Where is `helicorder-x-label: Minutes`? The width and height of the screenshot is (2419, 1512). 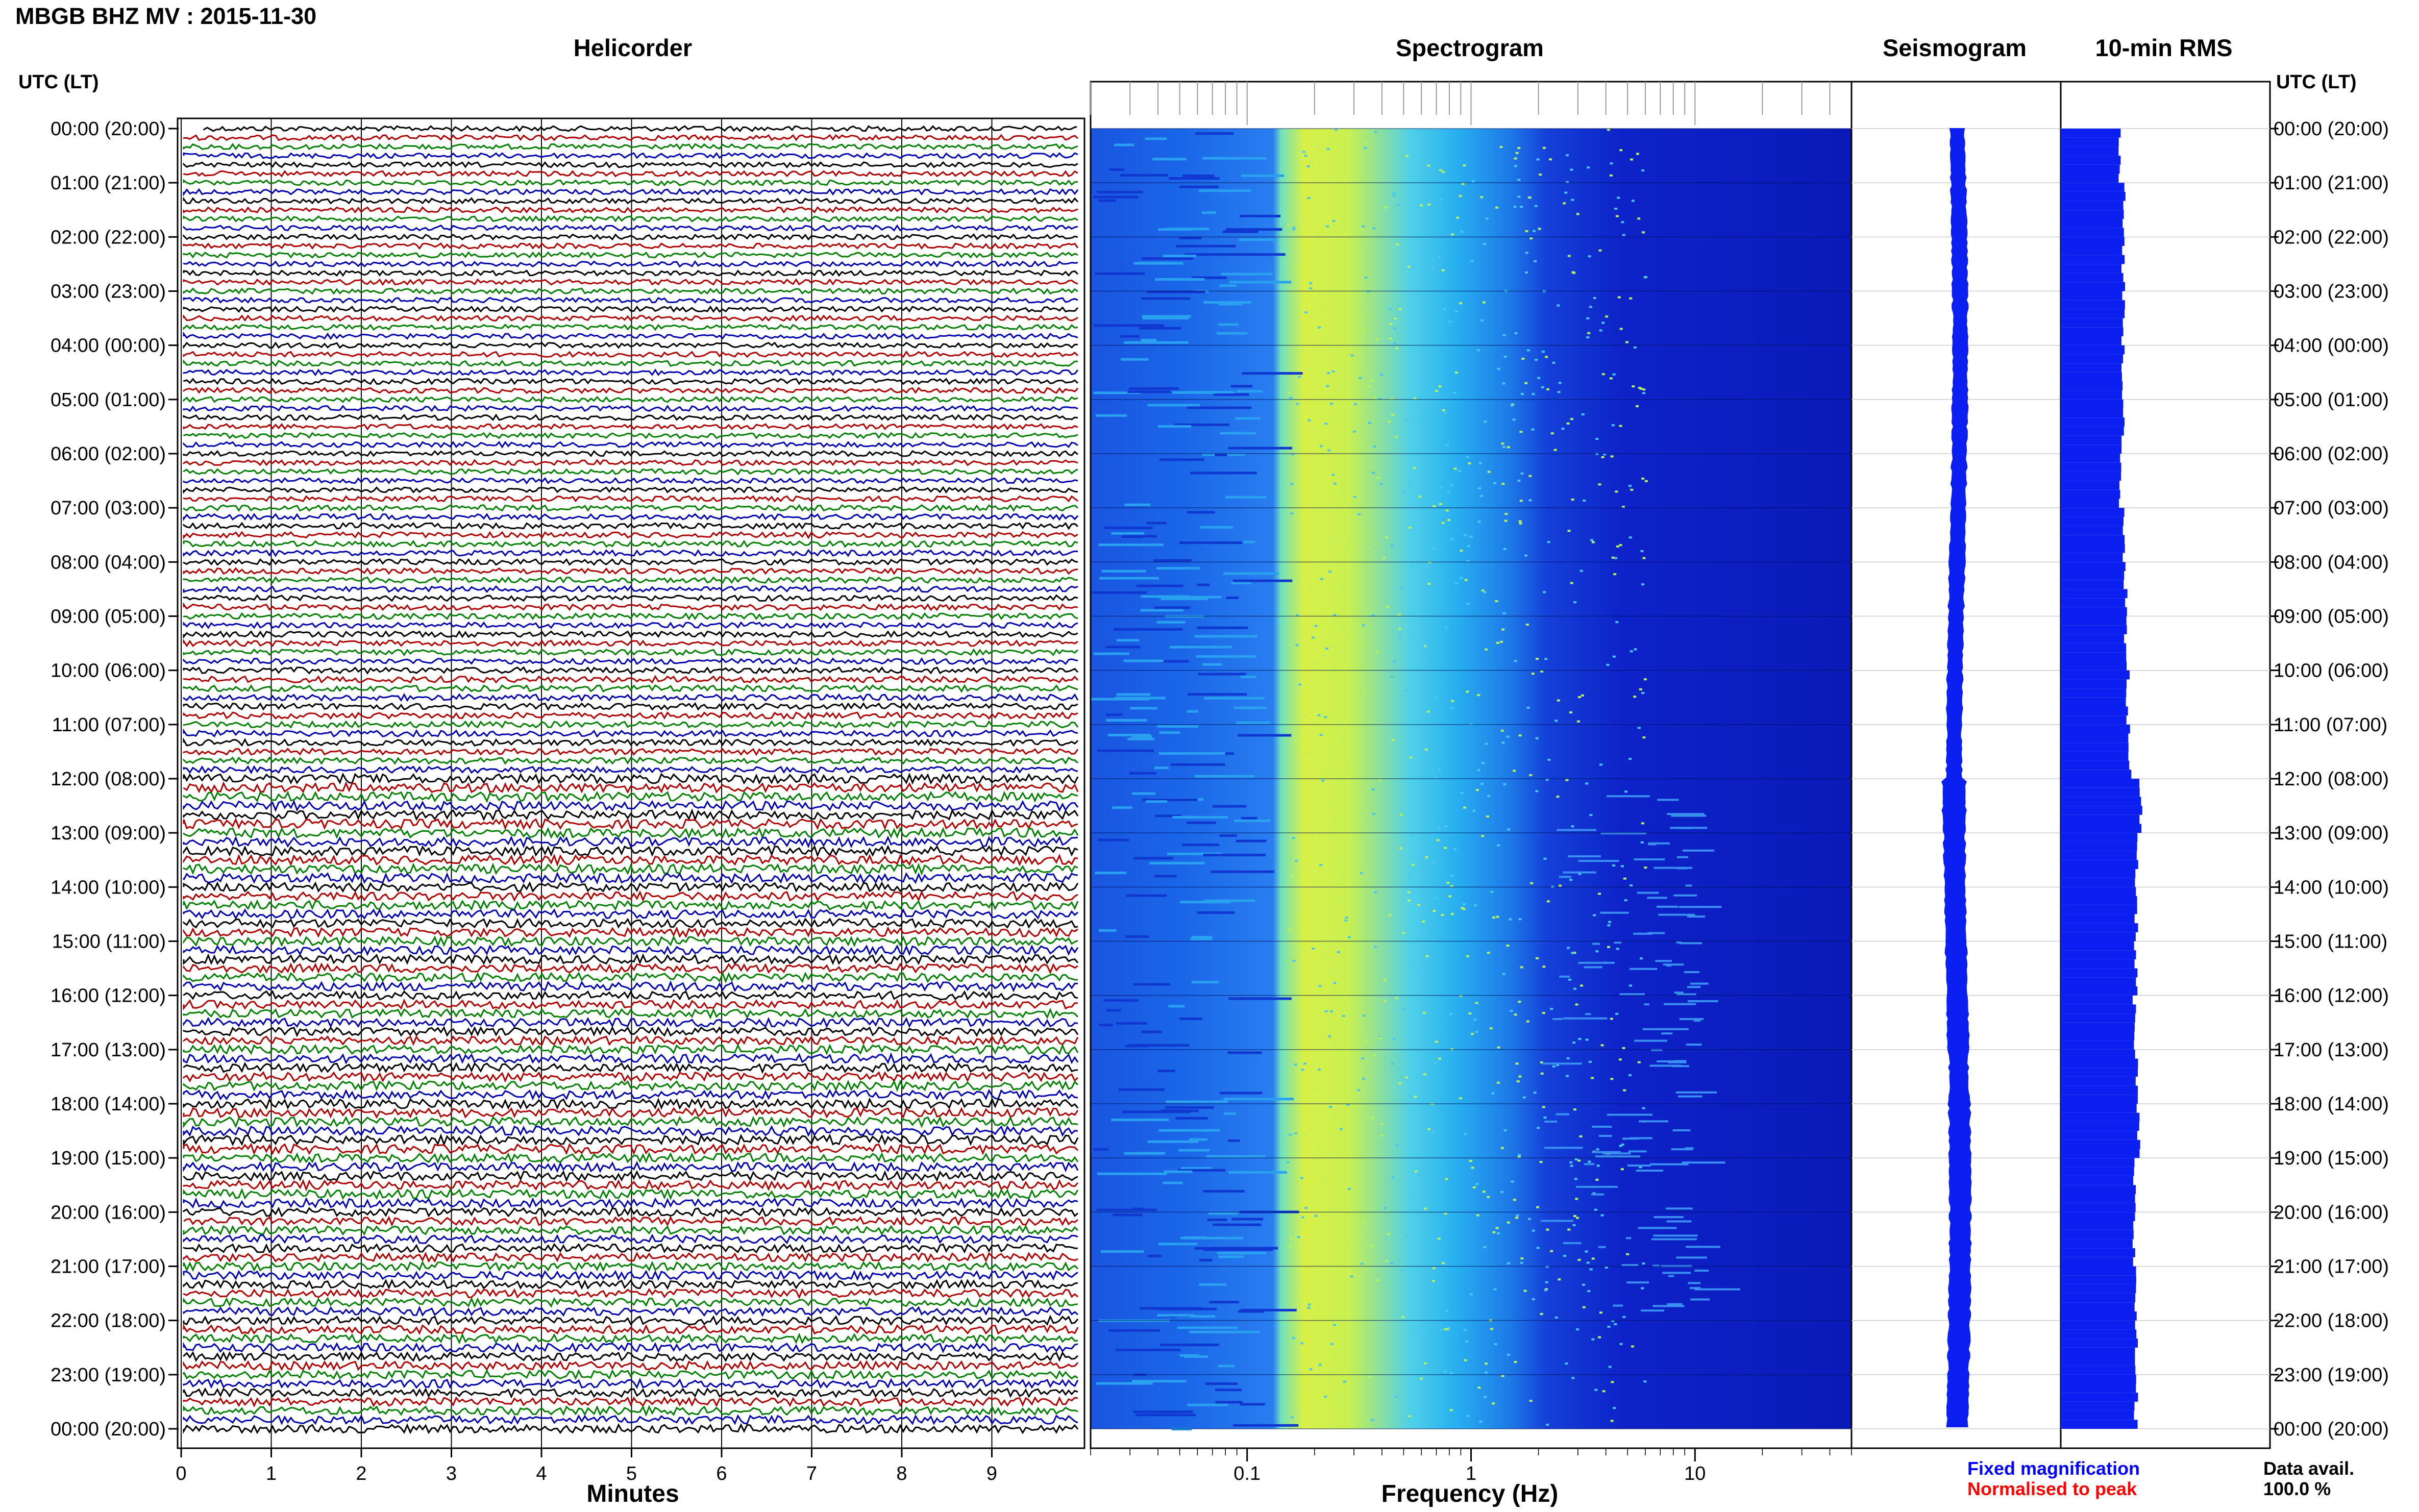 helicorder-x-label: Minutes is located at coordinates (632, 1493).